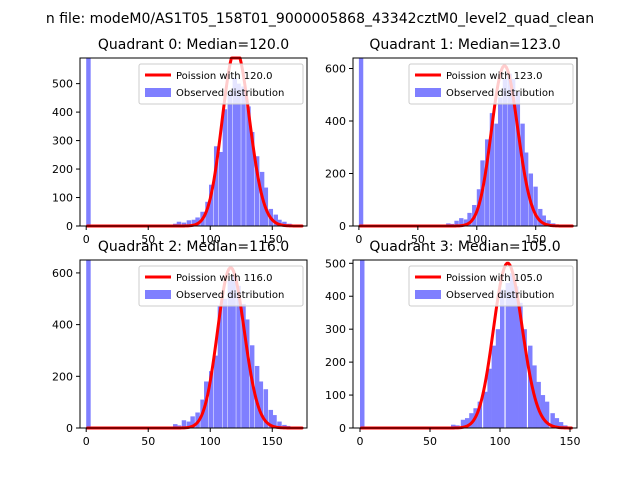 The height and width of the screenshot is (480, 640). I want to click on legend-fit-label: Poission with 105.0, so click(494, 278).